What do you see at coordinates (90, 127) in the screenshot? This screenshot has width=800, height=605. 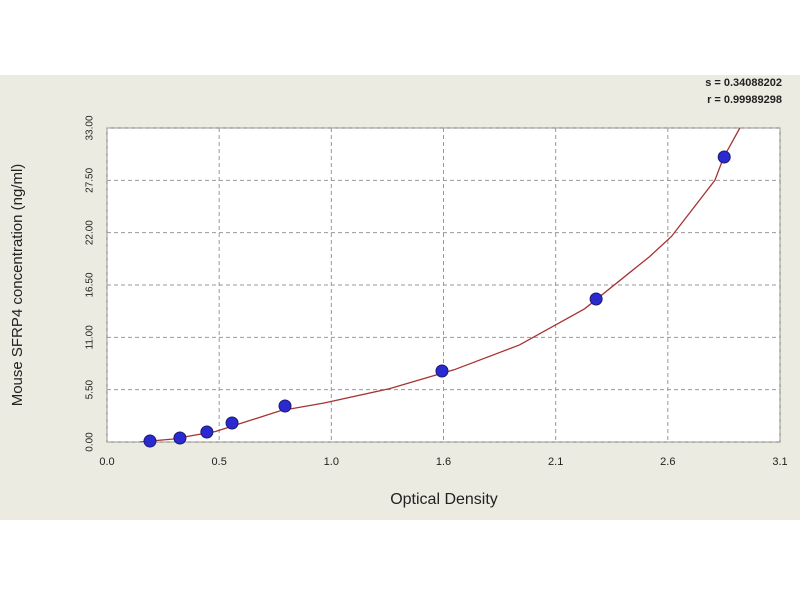 I see `y-tick-label: 33.00` at bounding box center [90, 127].